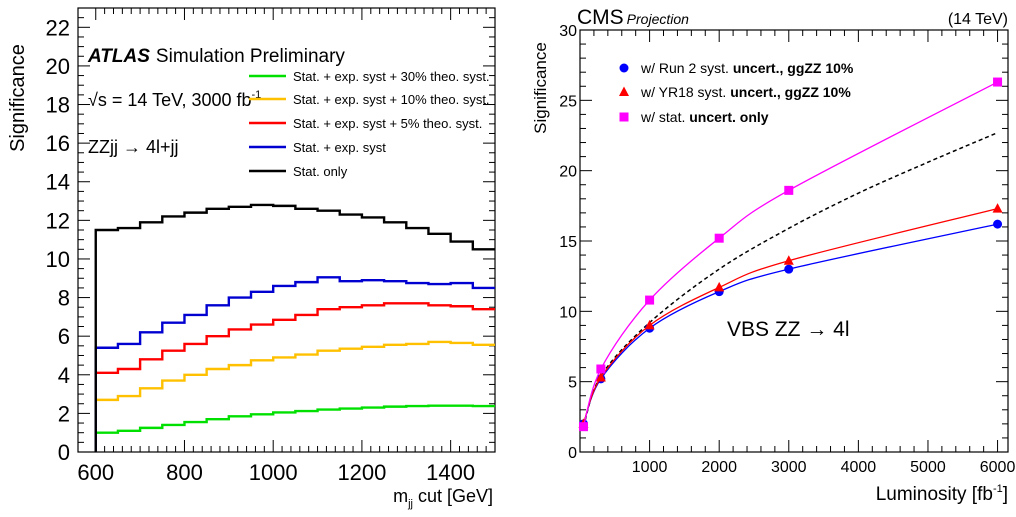 Image resolution: width=1016 pixels, height=517 pixels. I want to click on x-axis-label-sup: -1, so click(998, 489).